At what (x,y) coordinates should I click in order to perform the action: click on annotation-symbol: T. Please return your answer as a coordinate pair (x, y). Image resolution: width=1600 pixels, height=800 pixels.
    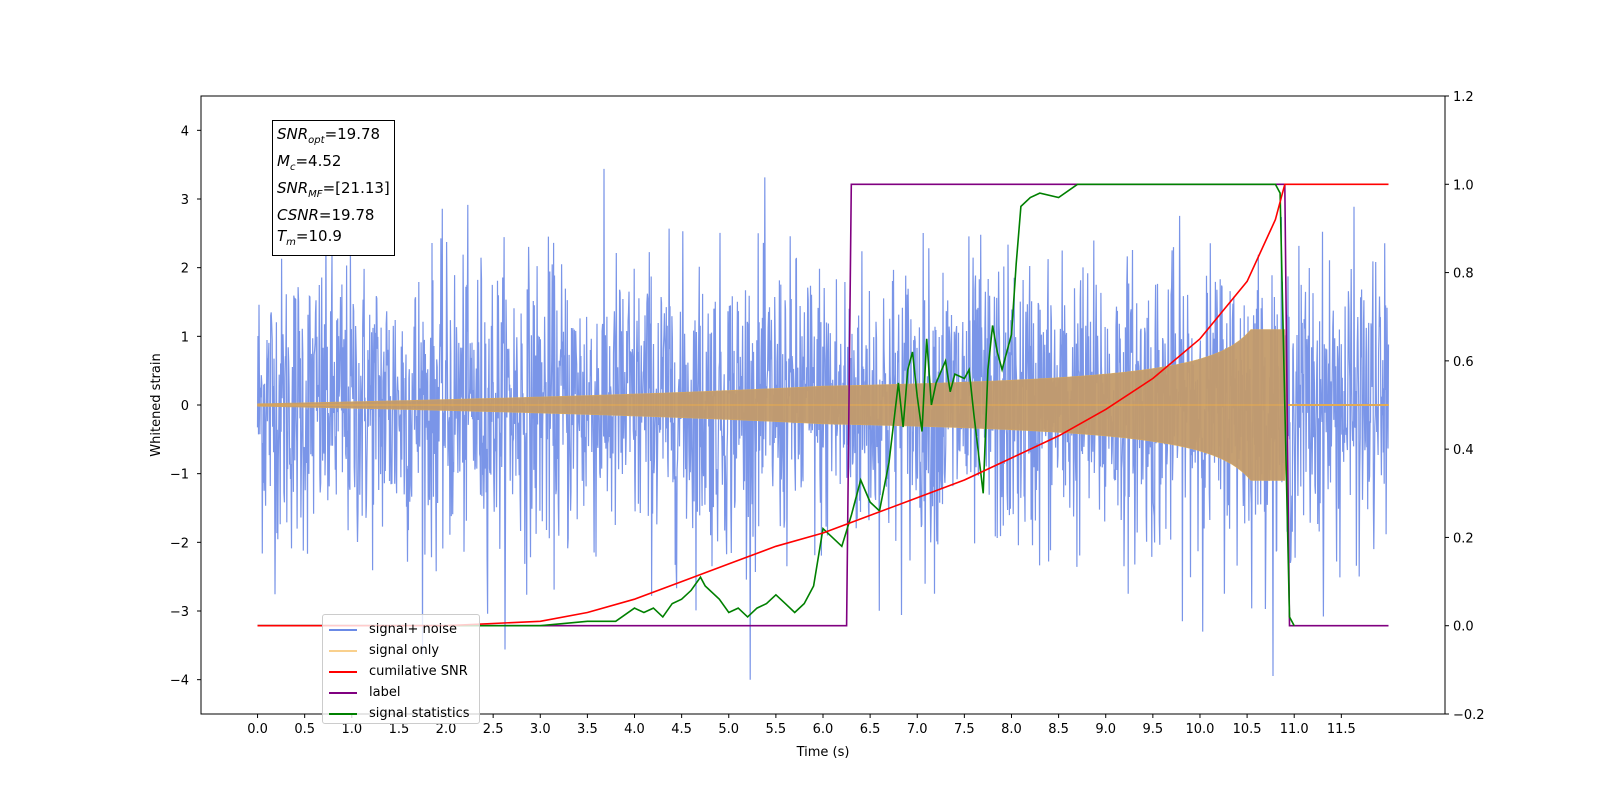
    Looking at the image, I should click on (282, 236).